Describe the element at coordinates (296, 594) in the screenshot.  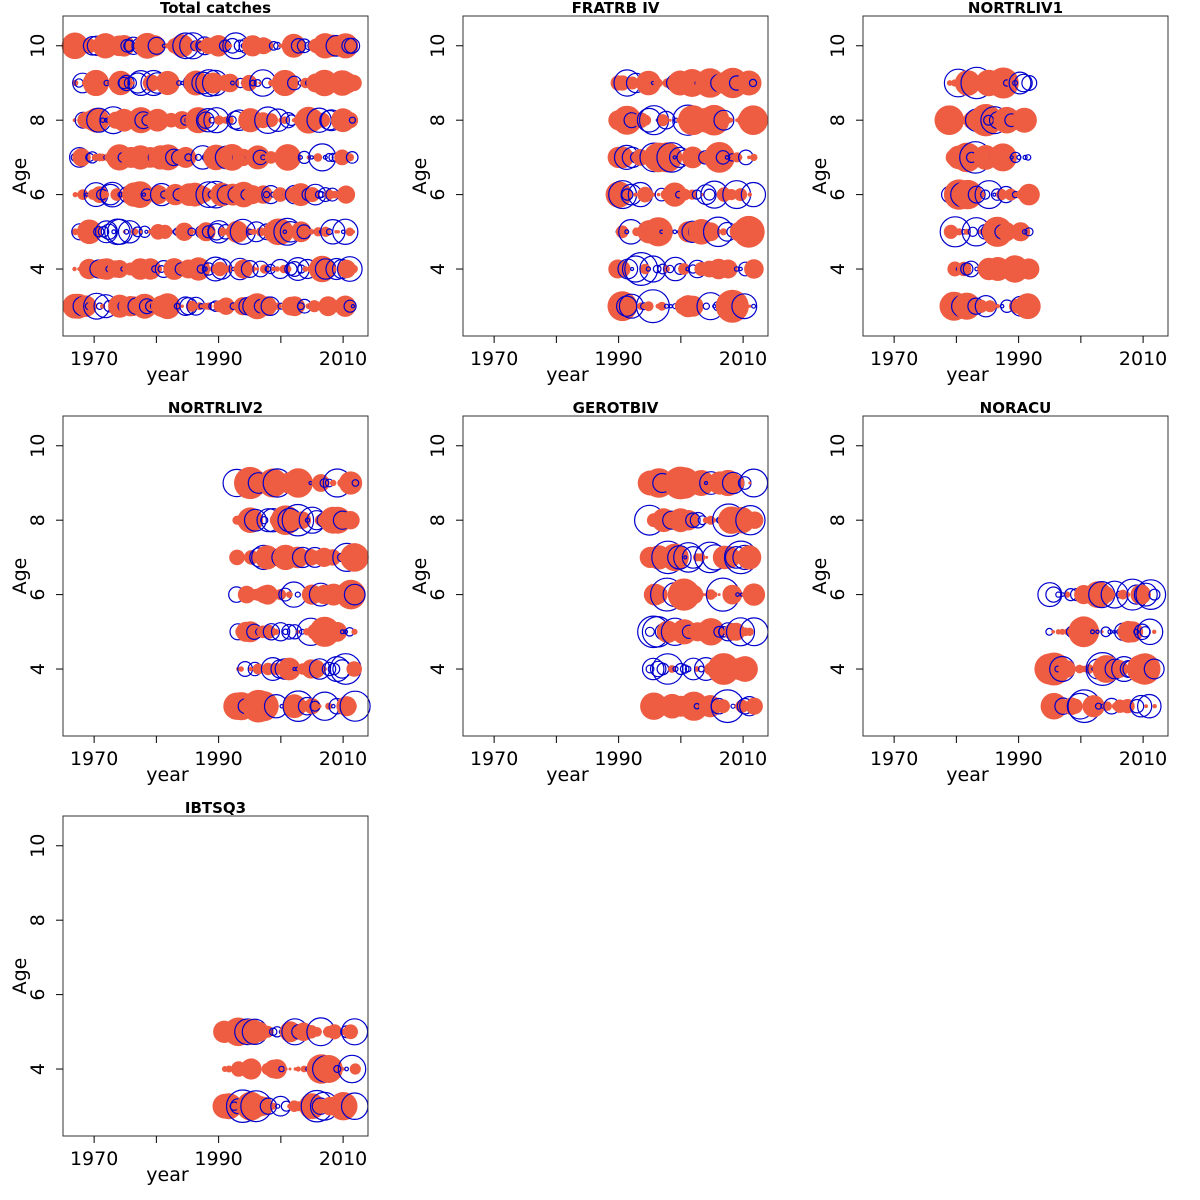
I see `bubbles` at that location.